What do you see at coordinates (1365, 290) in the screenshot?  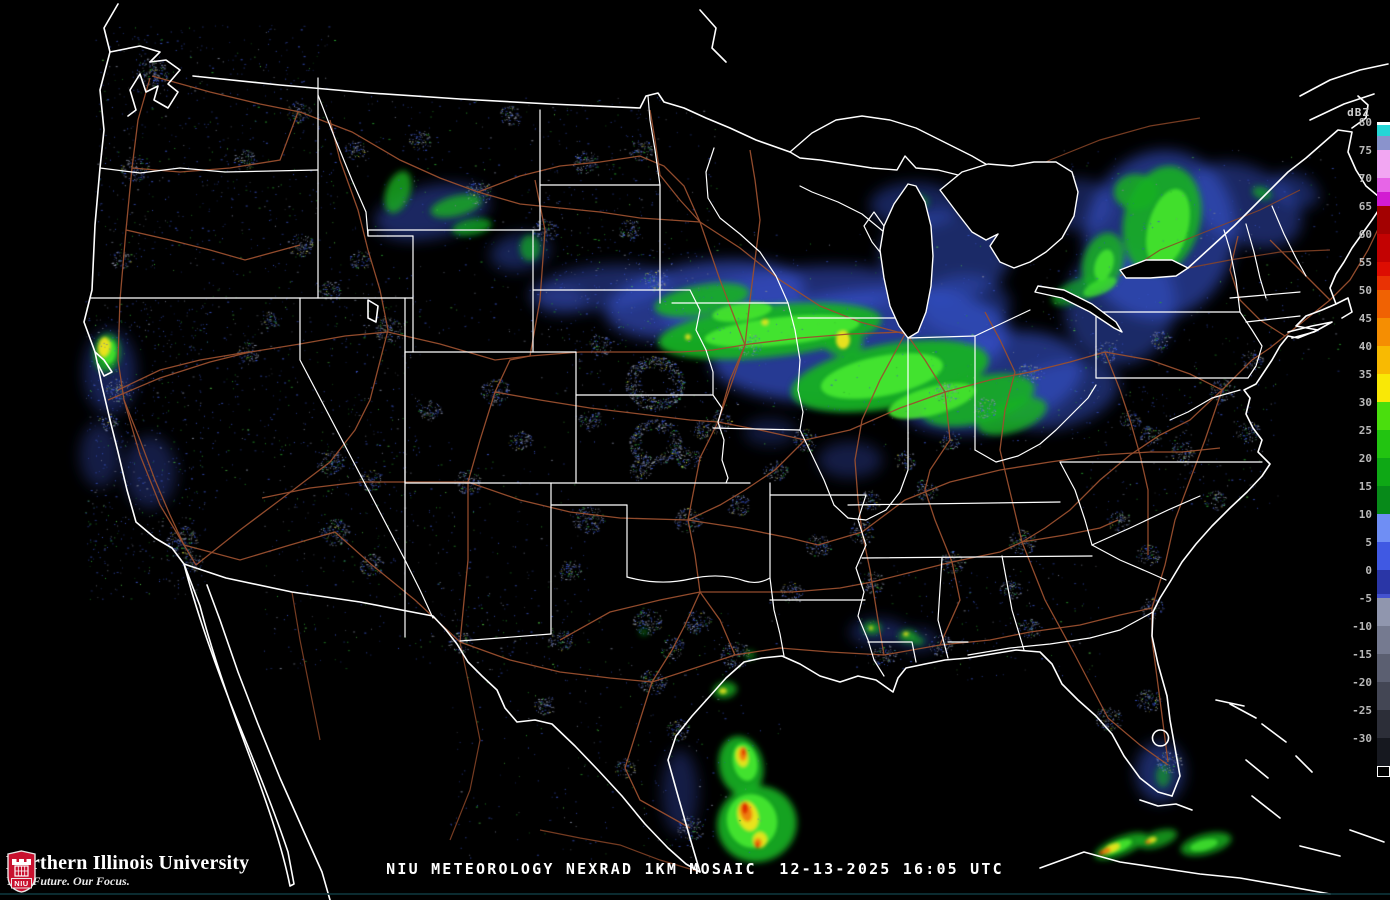 I see `colorbar-tick-label: 50` at bounding box center [1365, 290].